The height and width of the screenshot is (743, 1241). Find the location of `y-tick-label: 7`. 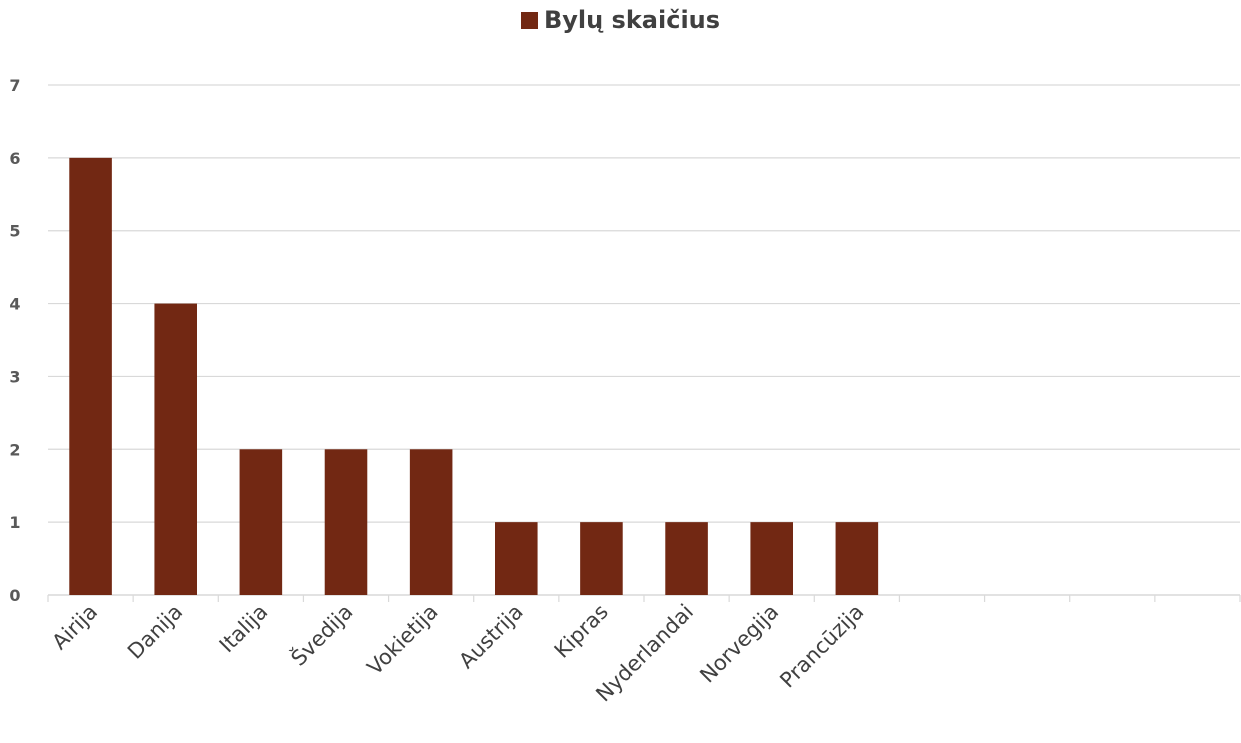

y-tick-label: 7 is located at coordinates (14, 85).